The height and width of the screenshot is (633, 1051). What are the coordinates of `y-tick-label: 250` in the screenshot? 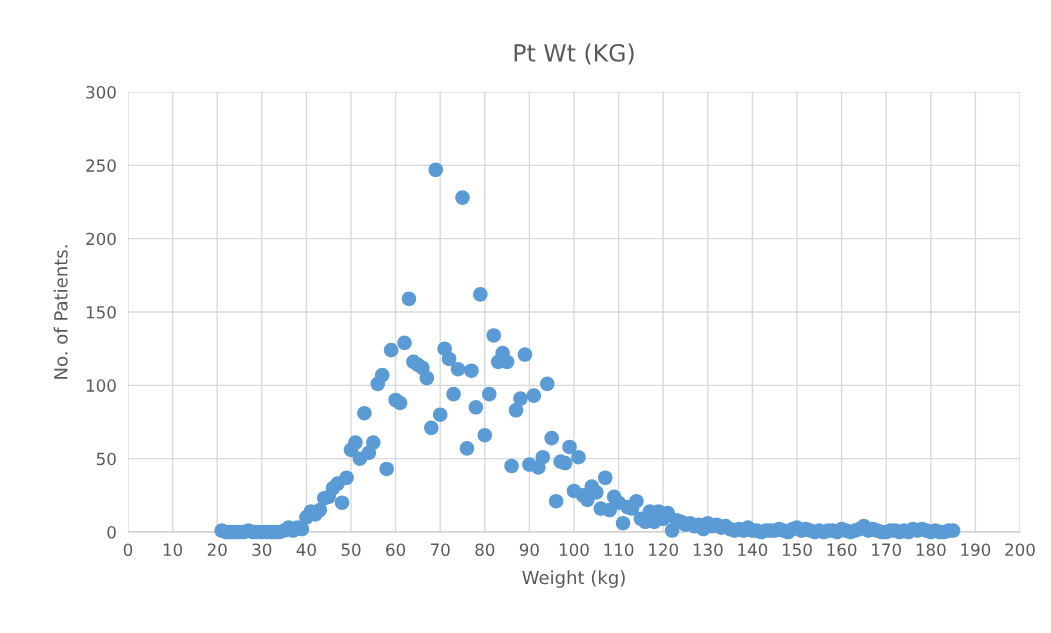 It's located at (101, 165).